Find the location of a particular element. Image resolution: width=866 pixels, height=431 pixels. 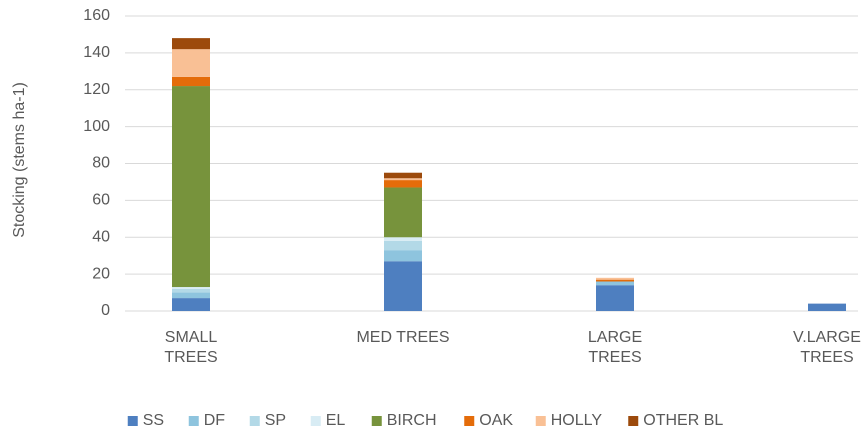

legend-label: DF is located at coordinates (215, 420).